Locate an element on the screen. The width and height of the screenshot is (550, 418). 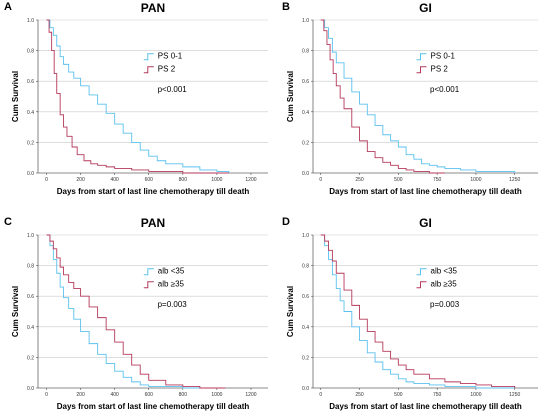
panel-letter: D is located at coordinates (286, 222).